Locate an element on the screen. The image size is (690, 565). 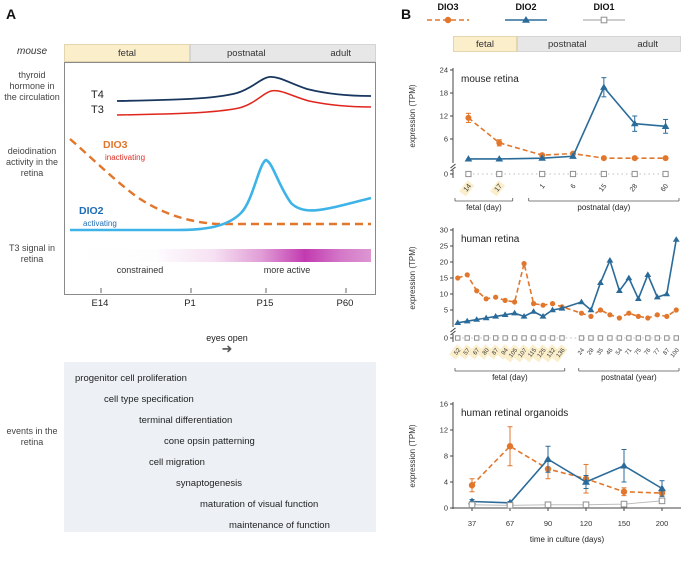
svg-text: 105 is located at coordinates (513, 353).